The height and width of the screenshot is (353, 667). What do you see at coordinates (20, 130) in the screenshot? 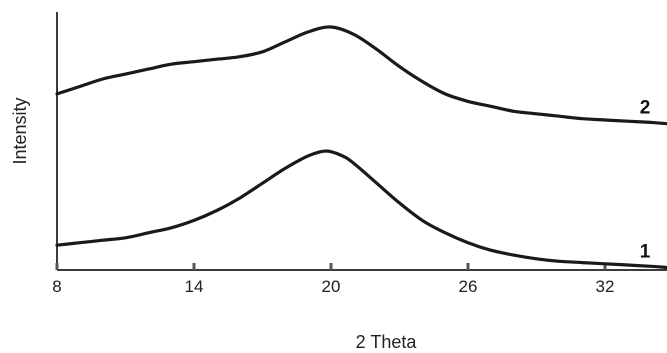
I see `y-axis-label: Intensity` at bounding box center [20, 130].